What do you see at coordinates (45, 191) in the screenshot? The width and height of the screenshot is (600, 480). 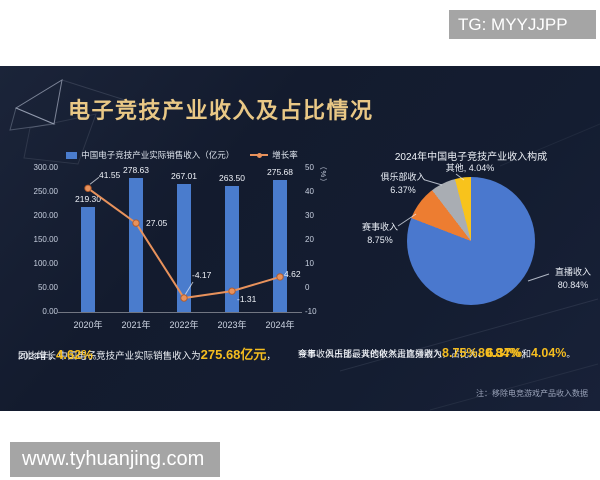 I see `y-axis-left-tick: 250.00` at bounding box center [45, 191].